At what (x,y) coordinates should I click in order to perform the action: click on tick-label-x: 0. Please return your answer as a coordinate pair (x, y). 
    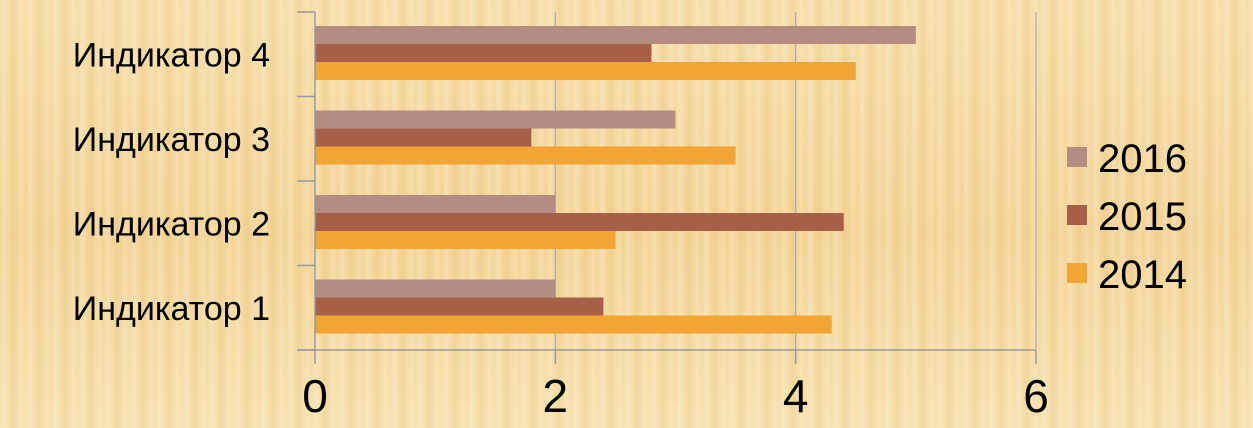
    Looking at the image, I should click on (315, 396).